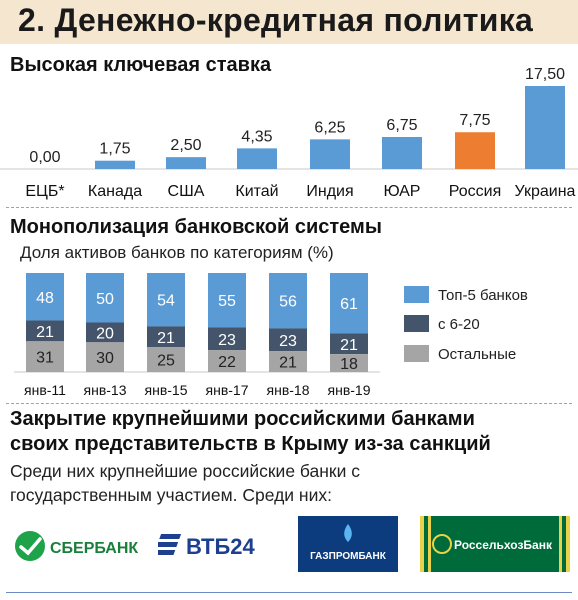  I want to click on bank-category-label: янв-19, so click(349, 390).